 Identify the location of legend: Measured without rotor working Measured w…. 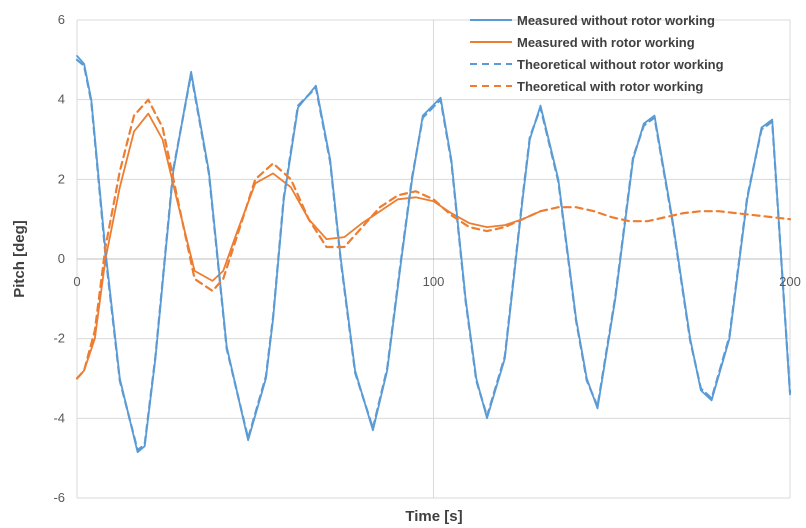
(597, 53).